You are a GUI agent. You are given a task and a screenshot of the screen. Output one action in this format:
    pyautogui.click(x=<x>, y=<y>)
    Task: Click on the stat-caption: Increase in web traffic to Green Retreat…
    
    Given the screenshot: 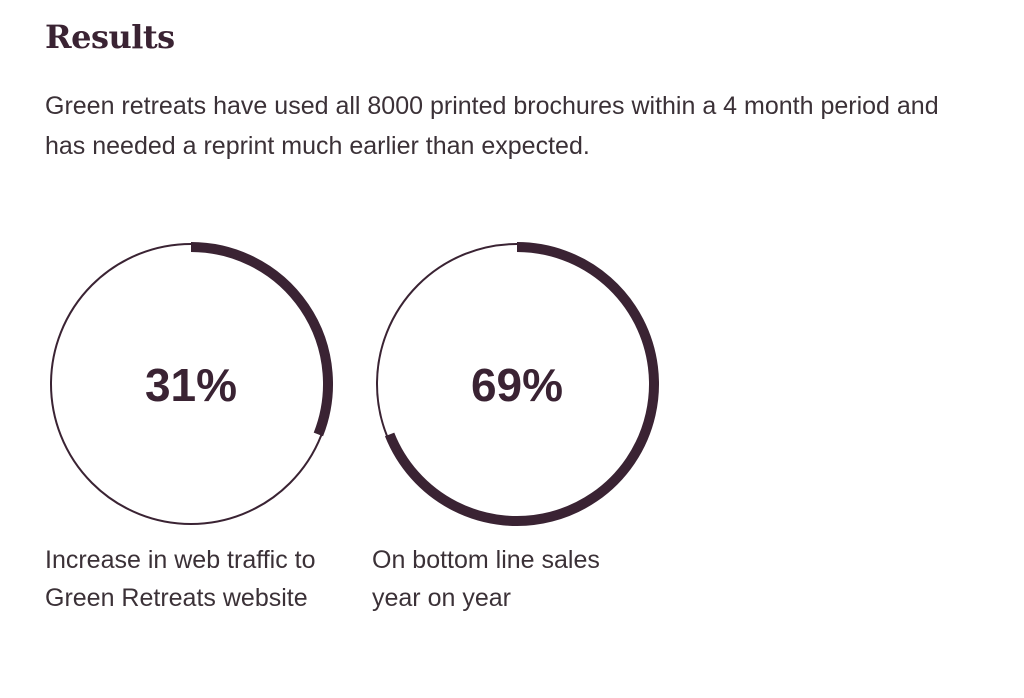 What is the action you would take?
    pyautogui.click(x=180, y=579)
    